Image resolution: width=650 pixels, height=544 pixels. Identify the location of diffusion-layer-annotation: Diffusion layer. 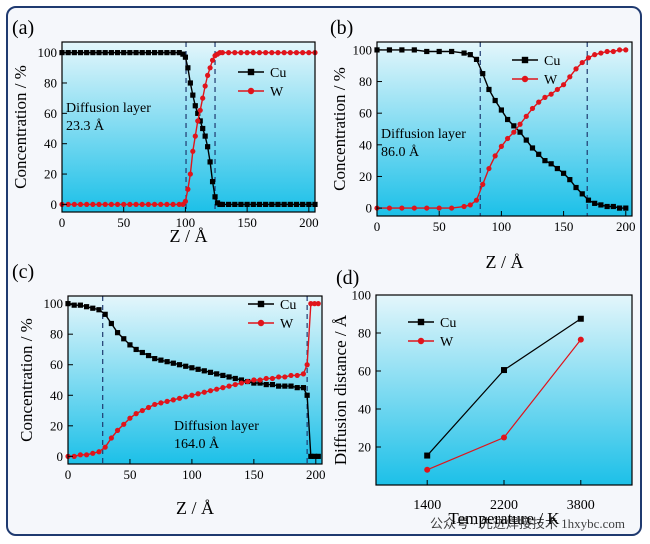
(423, 134).